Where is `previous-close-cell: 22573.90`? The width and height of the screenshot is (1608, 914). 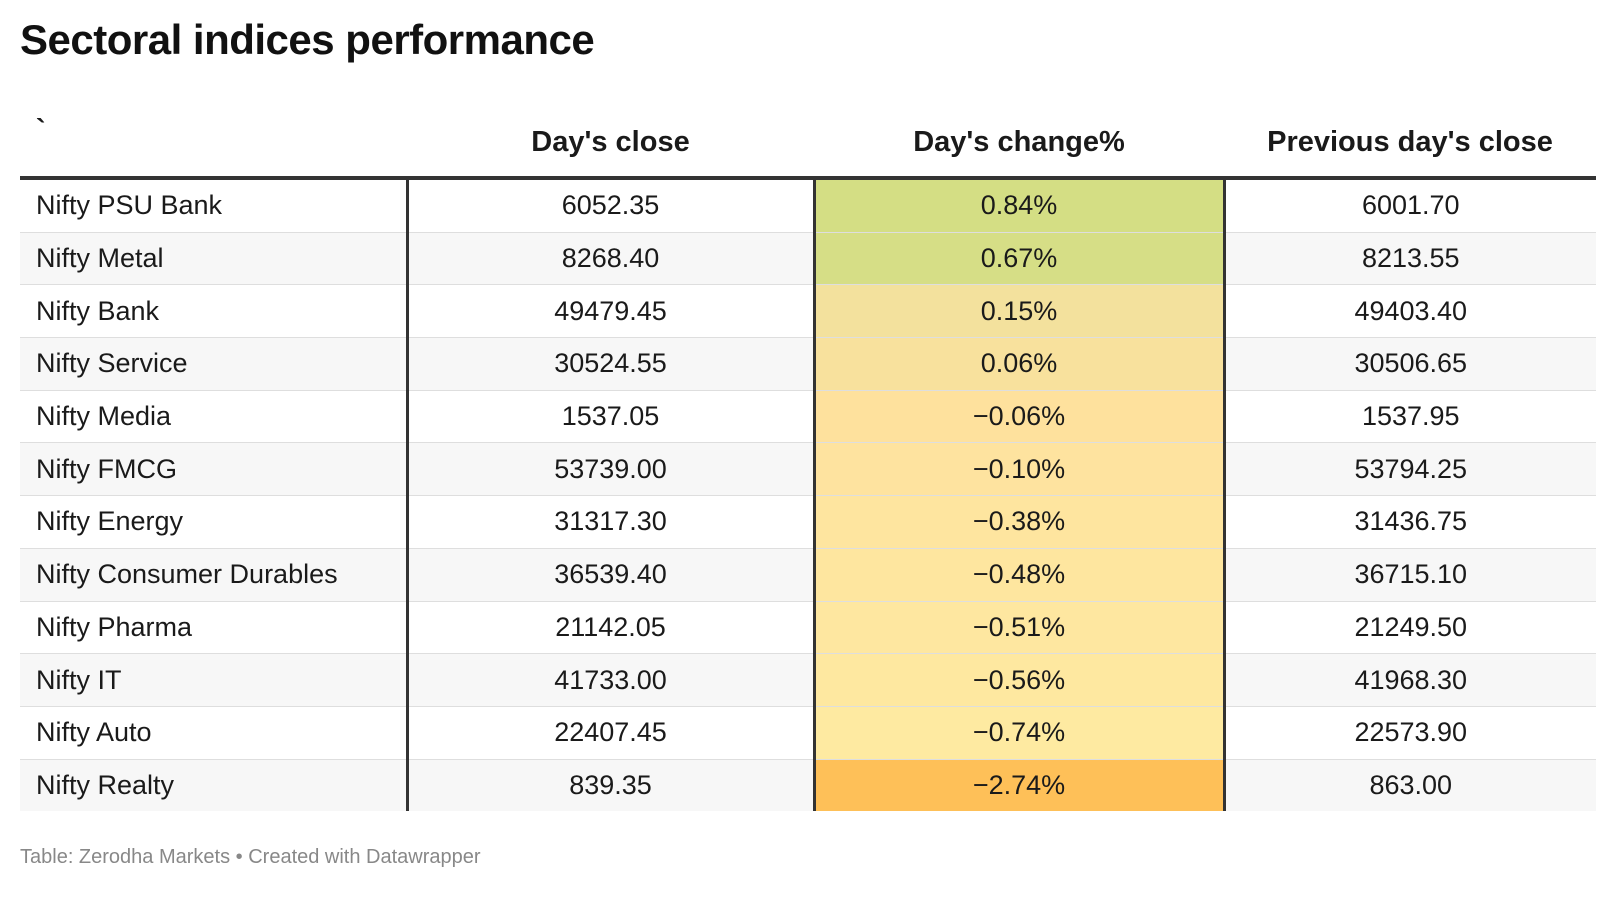
previous-close-cell: 22573.90 is located at coordinates (1410, 733).